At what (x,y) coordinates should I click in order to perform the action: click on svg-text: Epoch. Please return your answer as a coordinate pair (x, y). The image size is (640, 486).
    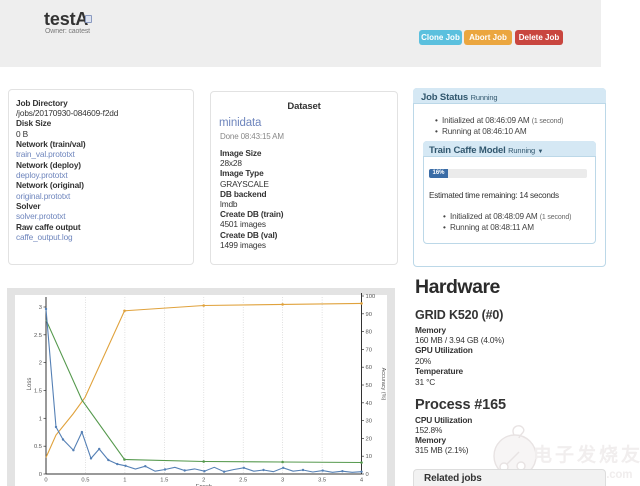
    Looking at the image, I should click on (204, 485).